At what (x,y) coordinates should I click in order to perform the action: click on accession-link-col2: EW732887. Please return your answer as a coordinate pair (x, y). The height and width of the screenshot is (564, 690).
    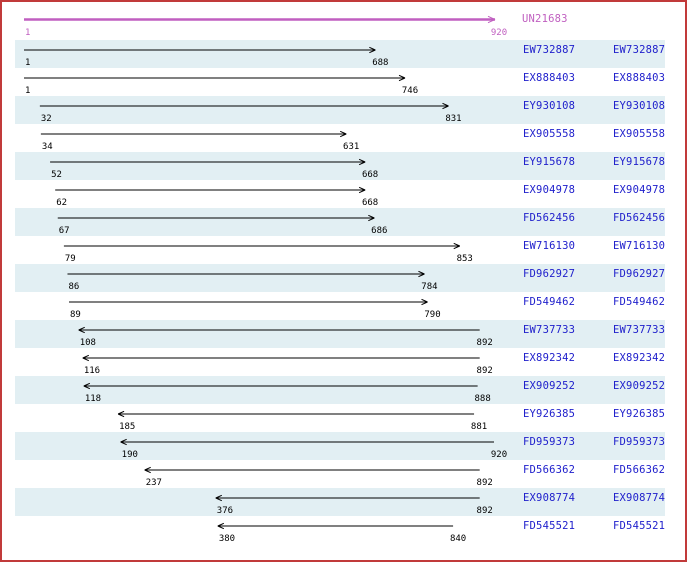
    Looking at the image, I should click on (639, 50).